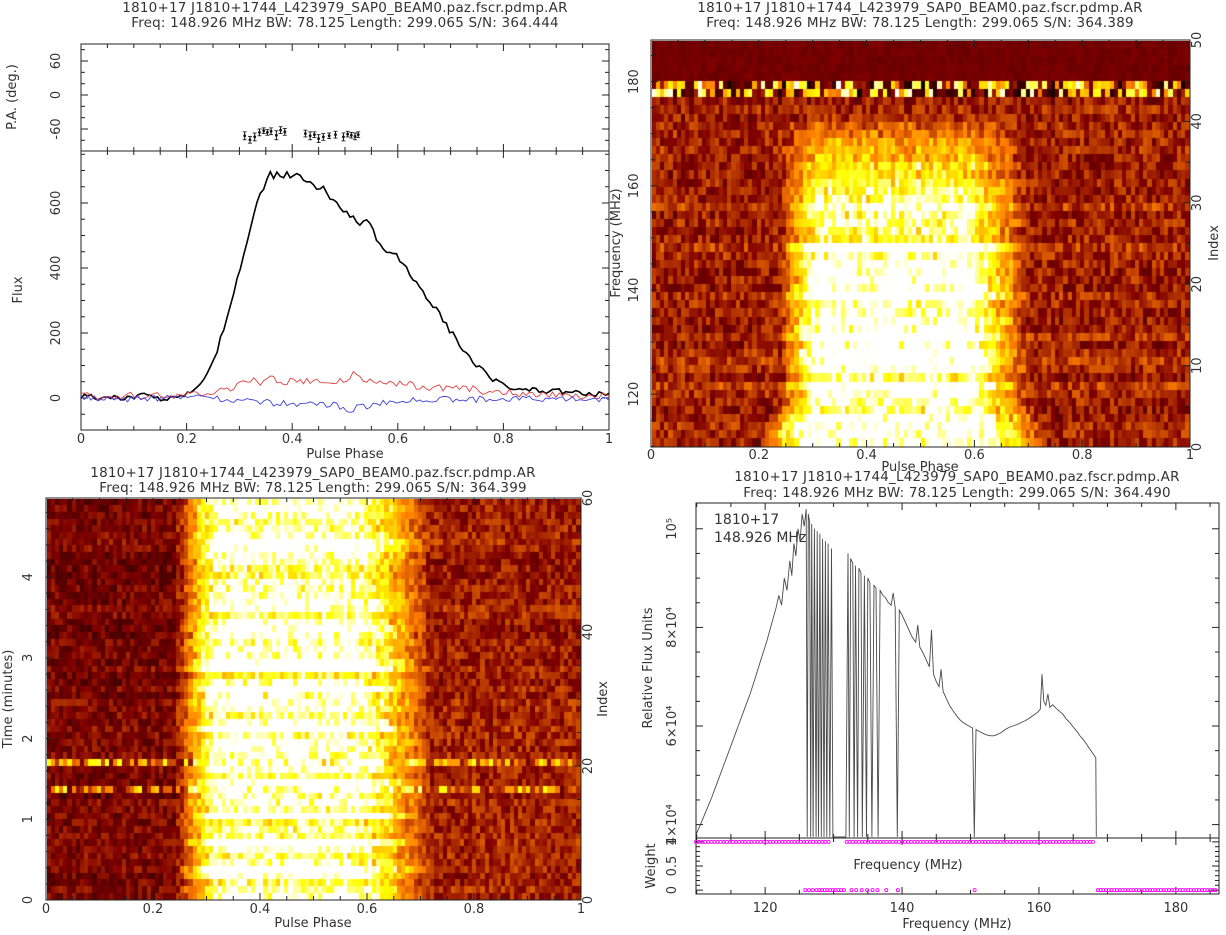  I want to click on plot-shape, so click(345, 290).